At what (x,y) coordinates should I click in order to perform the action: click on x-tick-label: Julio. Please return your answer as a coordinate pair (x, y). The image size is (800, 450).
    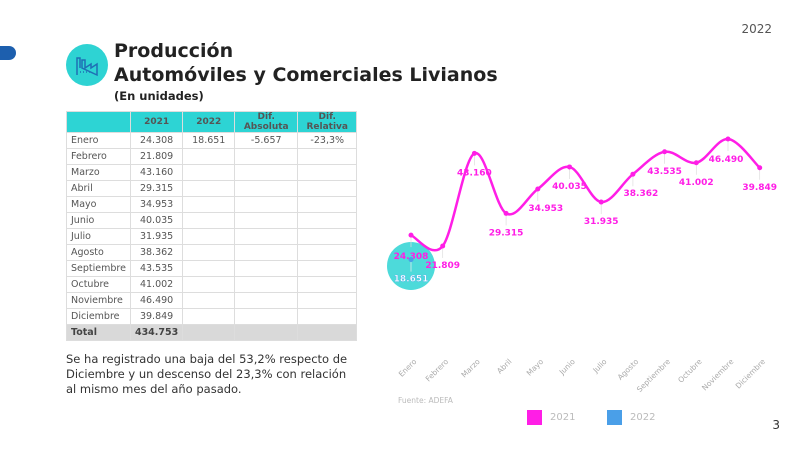
    Looking at the image, I should click on (599, 366).